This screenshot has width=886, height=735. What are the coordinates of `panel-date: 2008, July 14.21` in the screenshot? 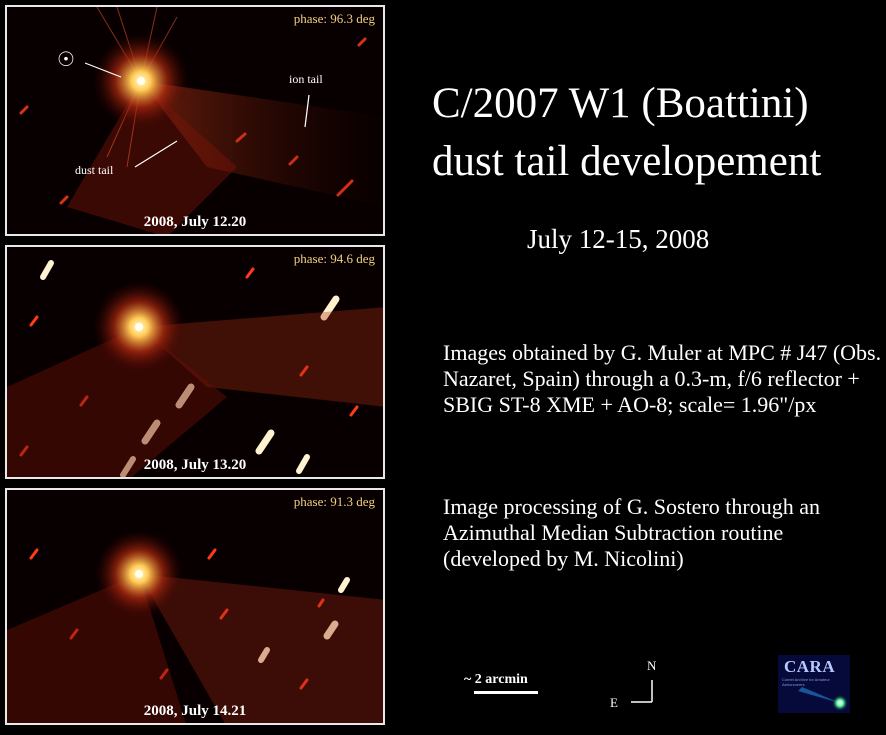 It's located at (195, 711).